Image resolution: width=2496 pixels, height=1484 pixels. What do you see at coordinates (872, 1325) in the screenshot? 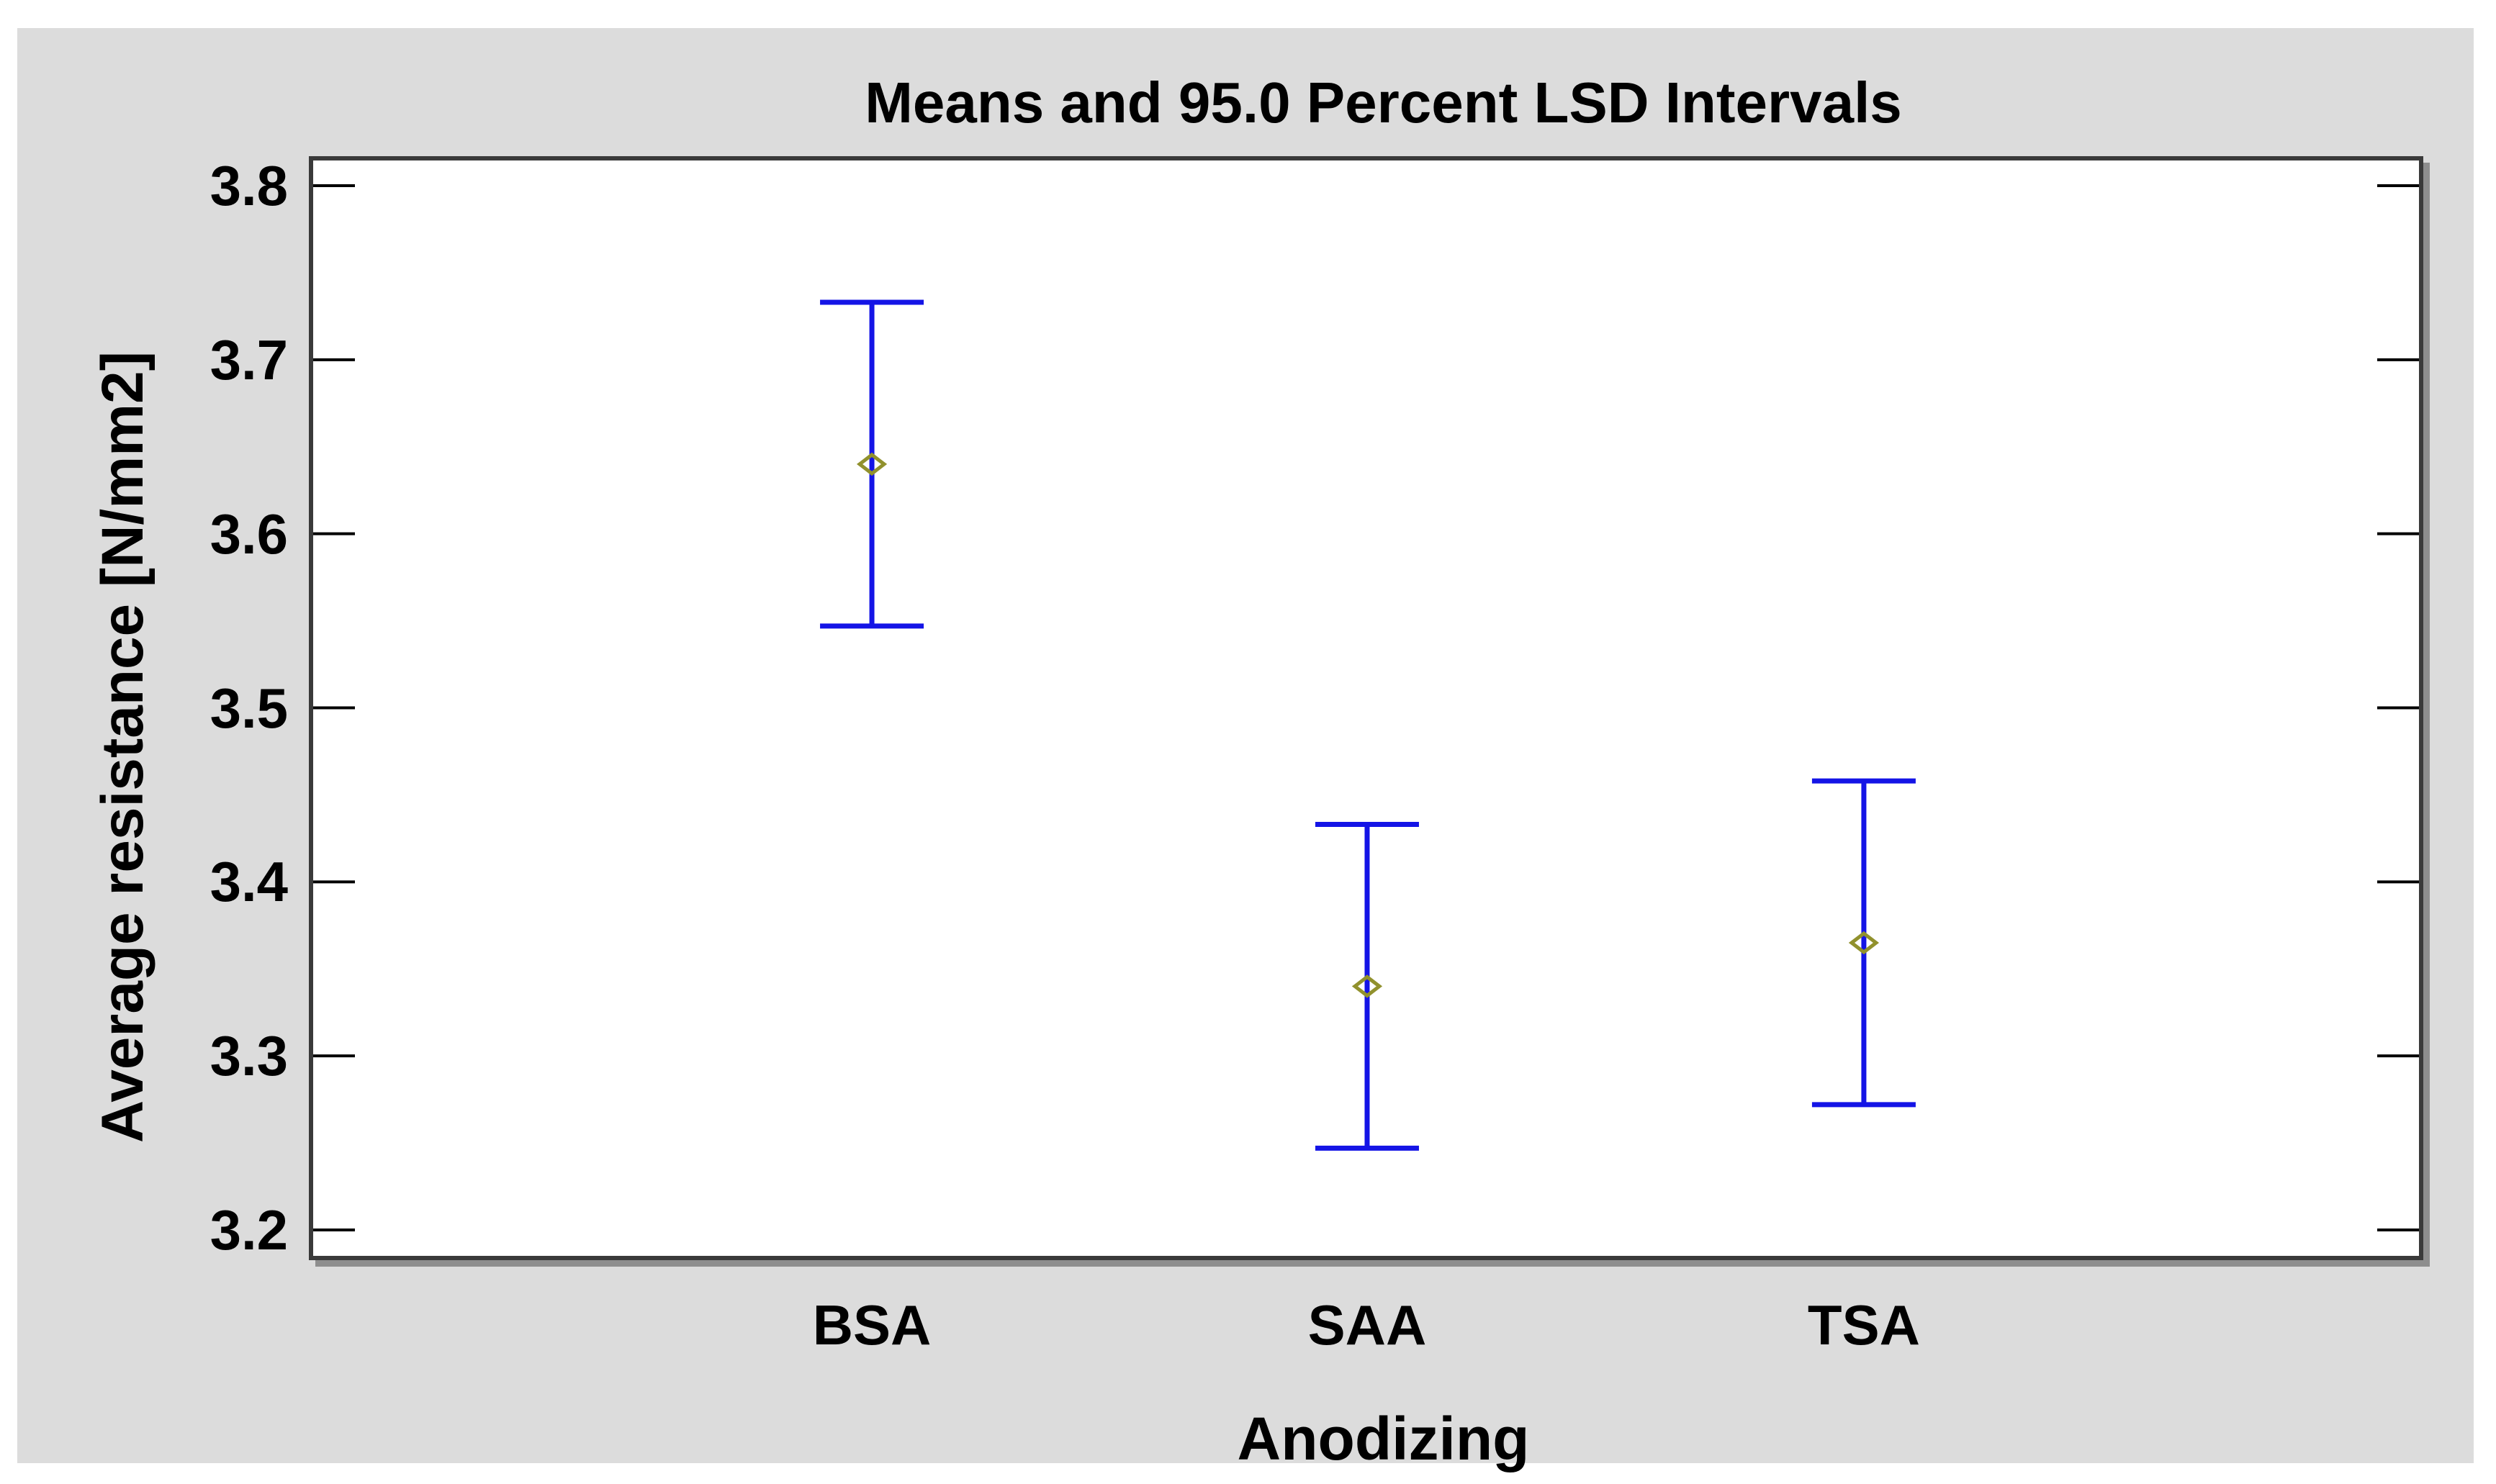
I see `x-category-label: BSA` at bounding box center [872, 1325].